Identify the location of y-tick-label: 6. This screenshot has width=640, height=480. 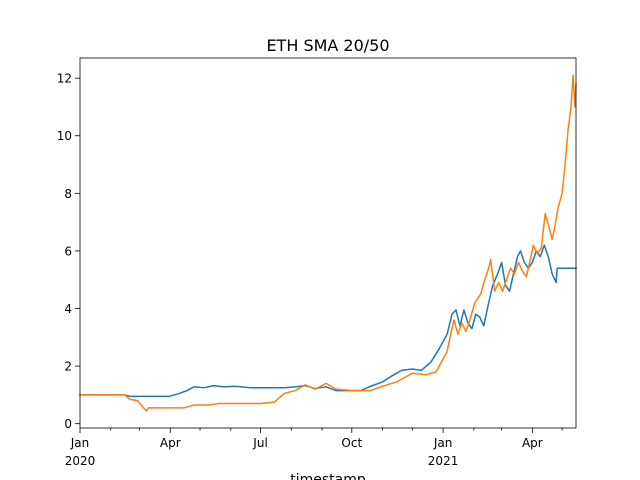
(68, 251).